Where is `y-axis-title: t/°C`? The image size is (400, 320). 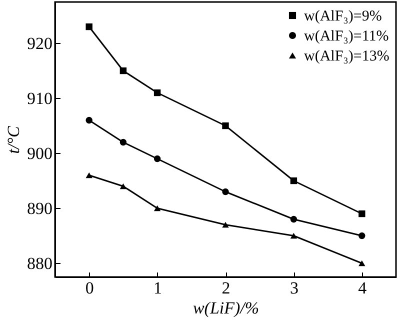
y-axis-title: t/°C is located at coordinates (13, 140).